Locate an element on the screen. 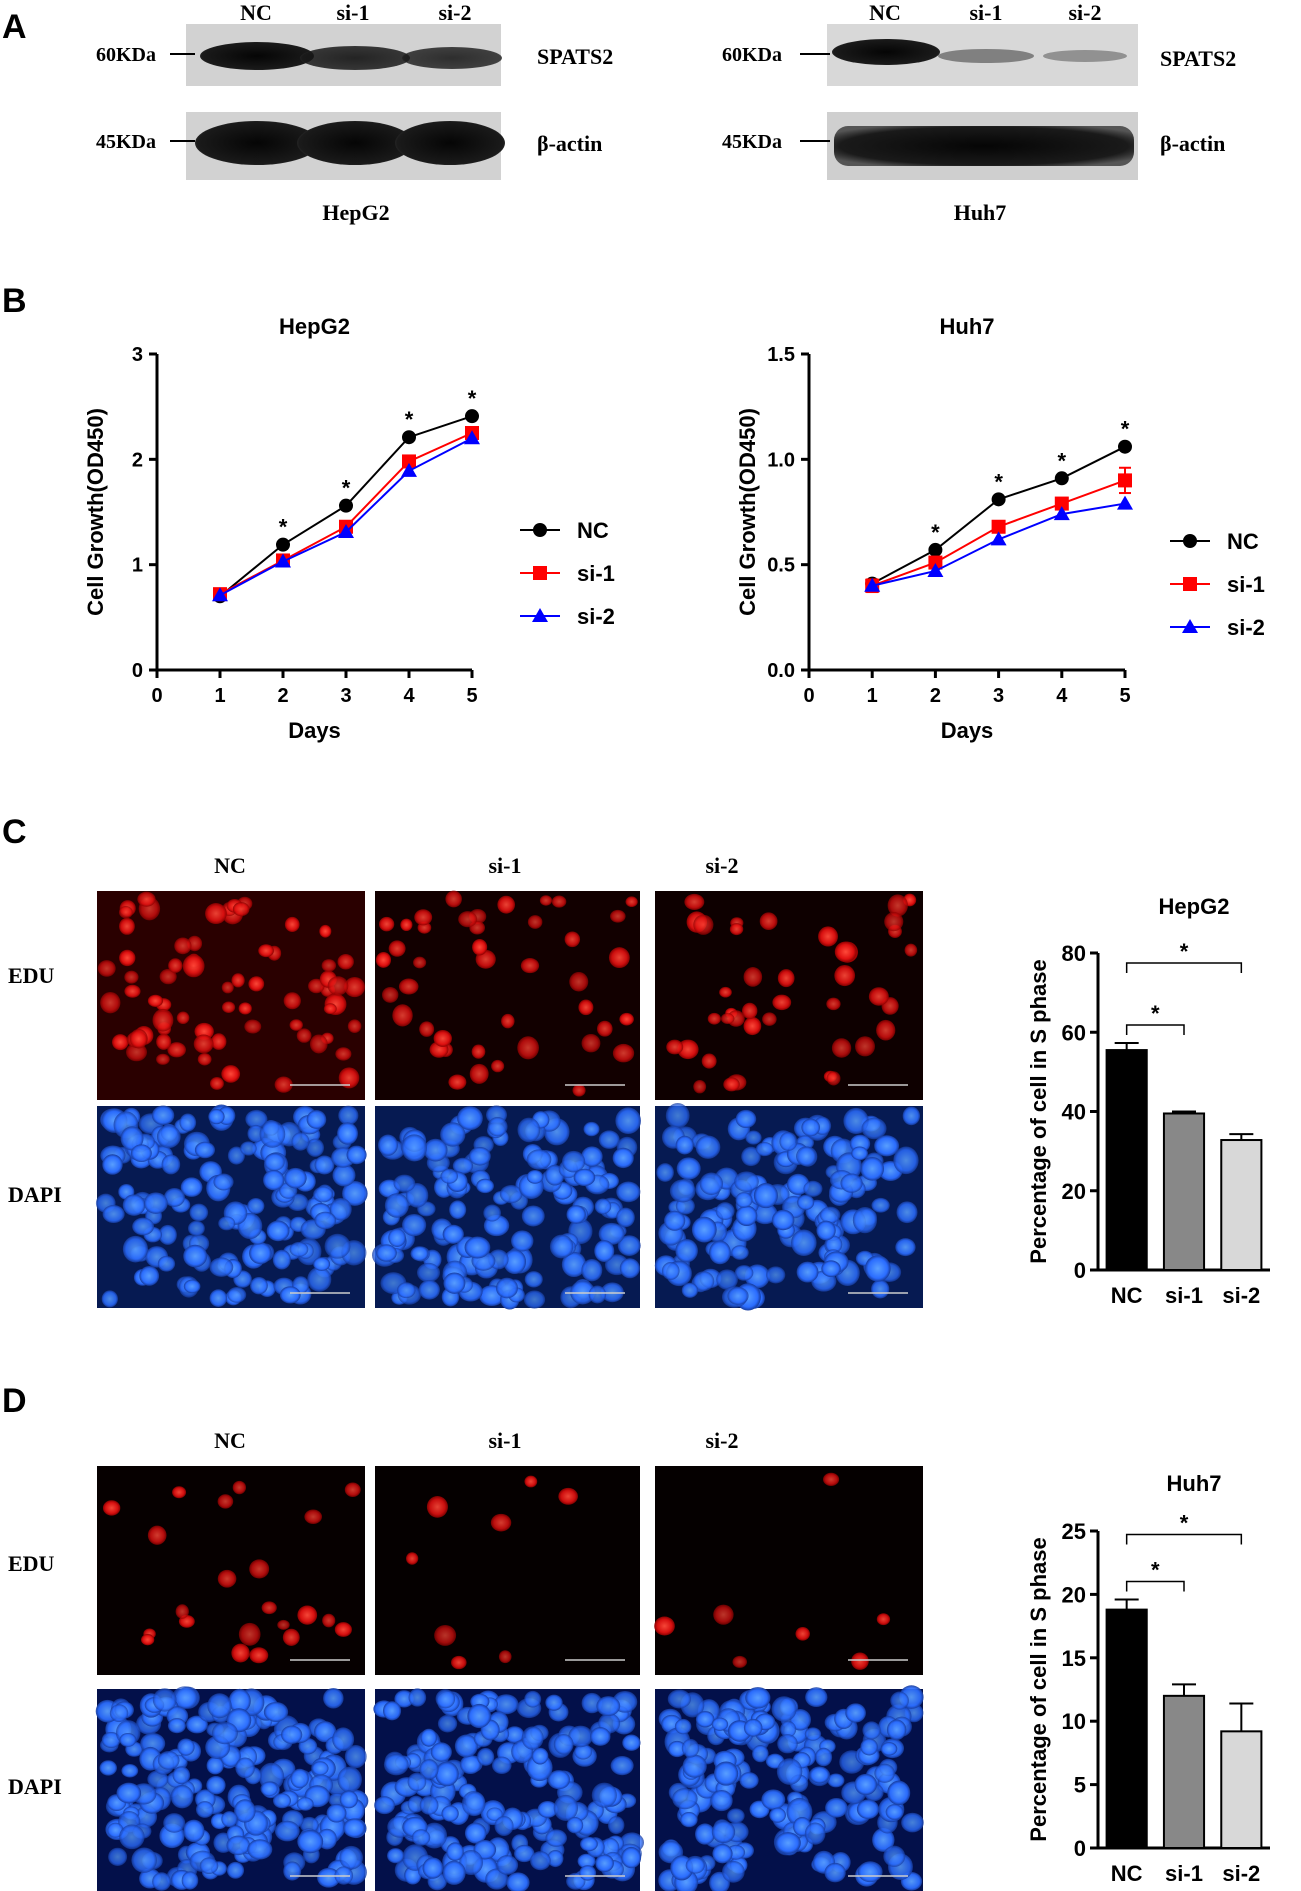 This screenshot has width=1301, height=1891. significance-star: * is located at coordinates (283, 527).